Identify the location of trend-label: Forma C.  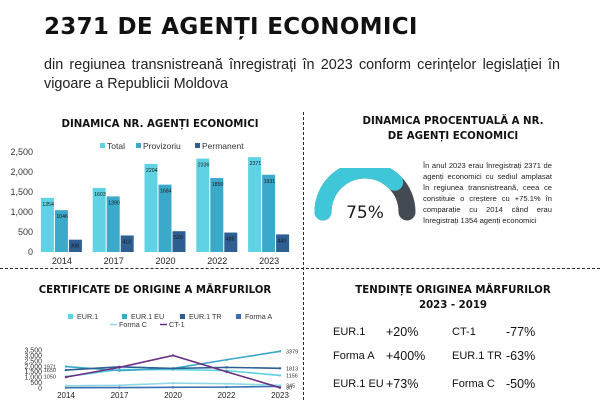
(473, 384).